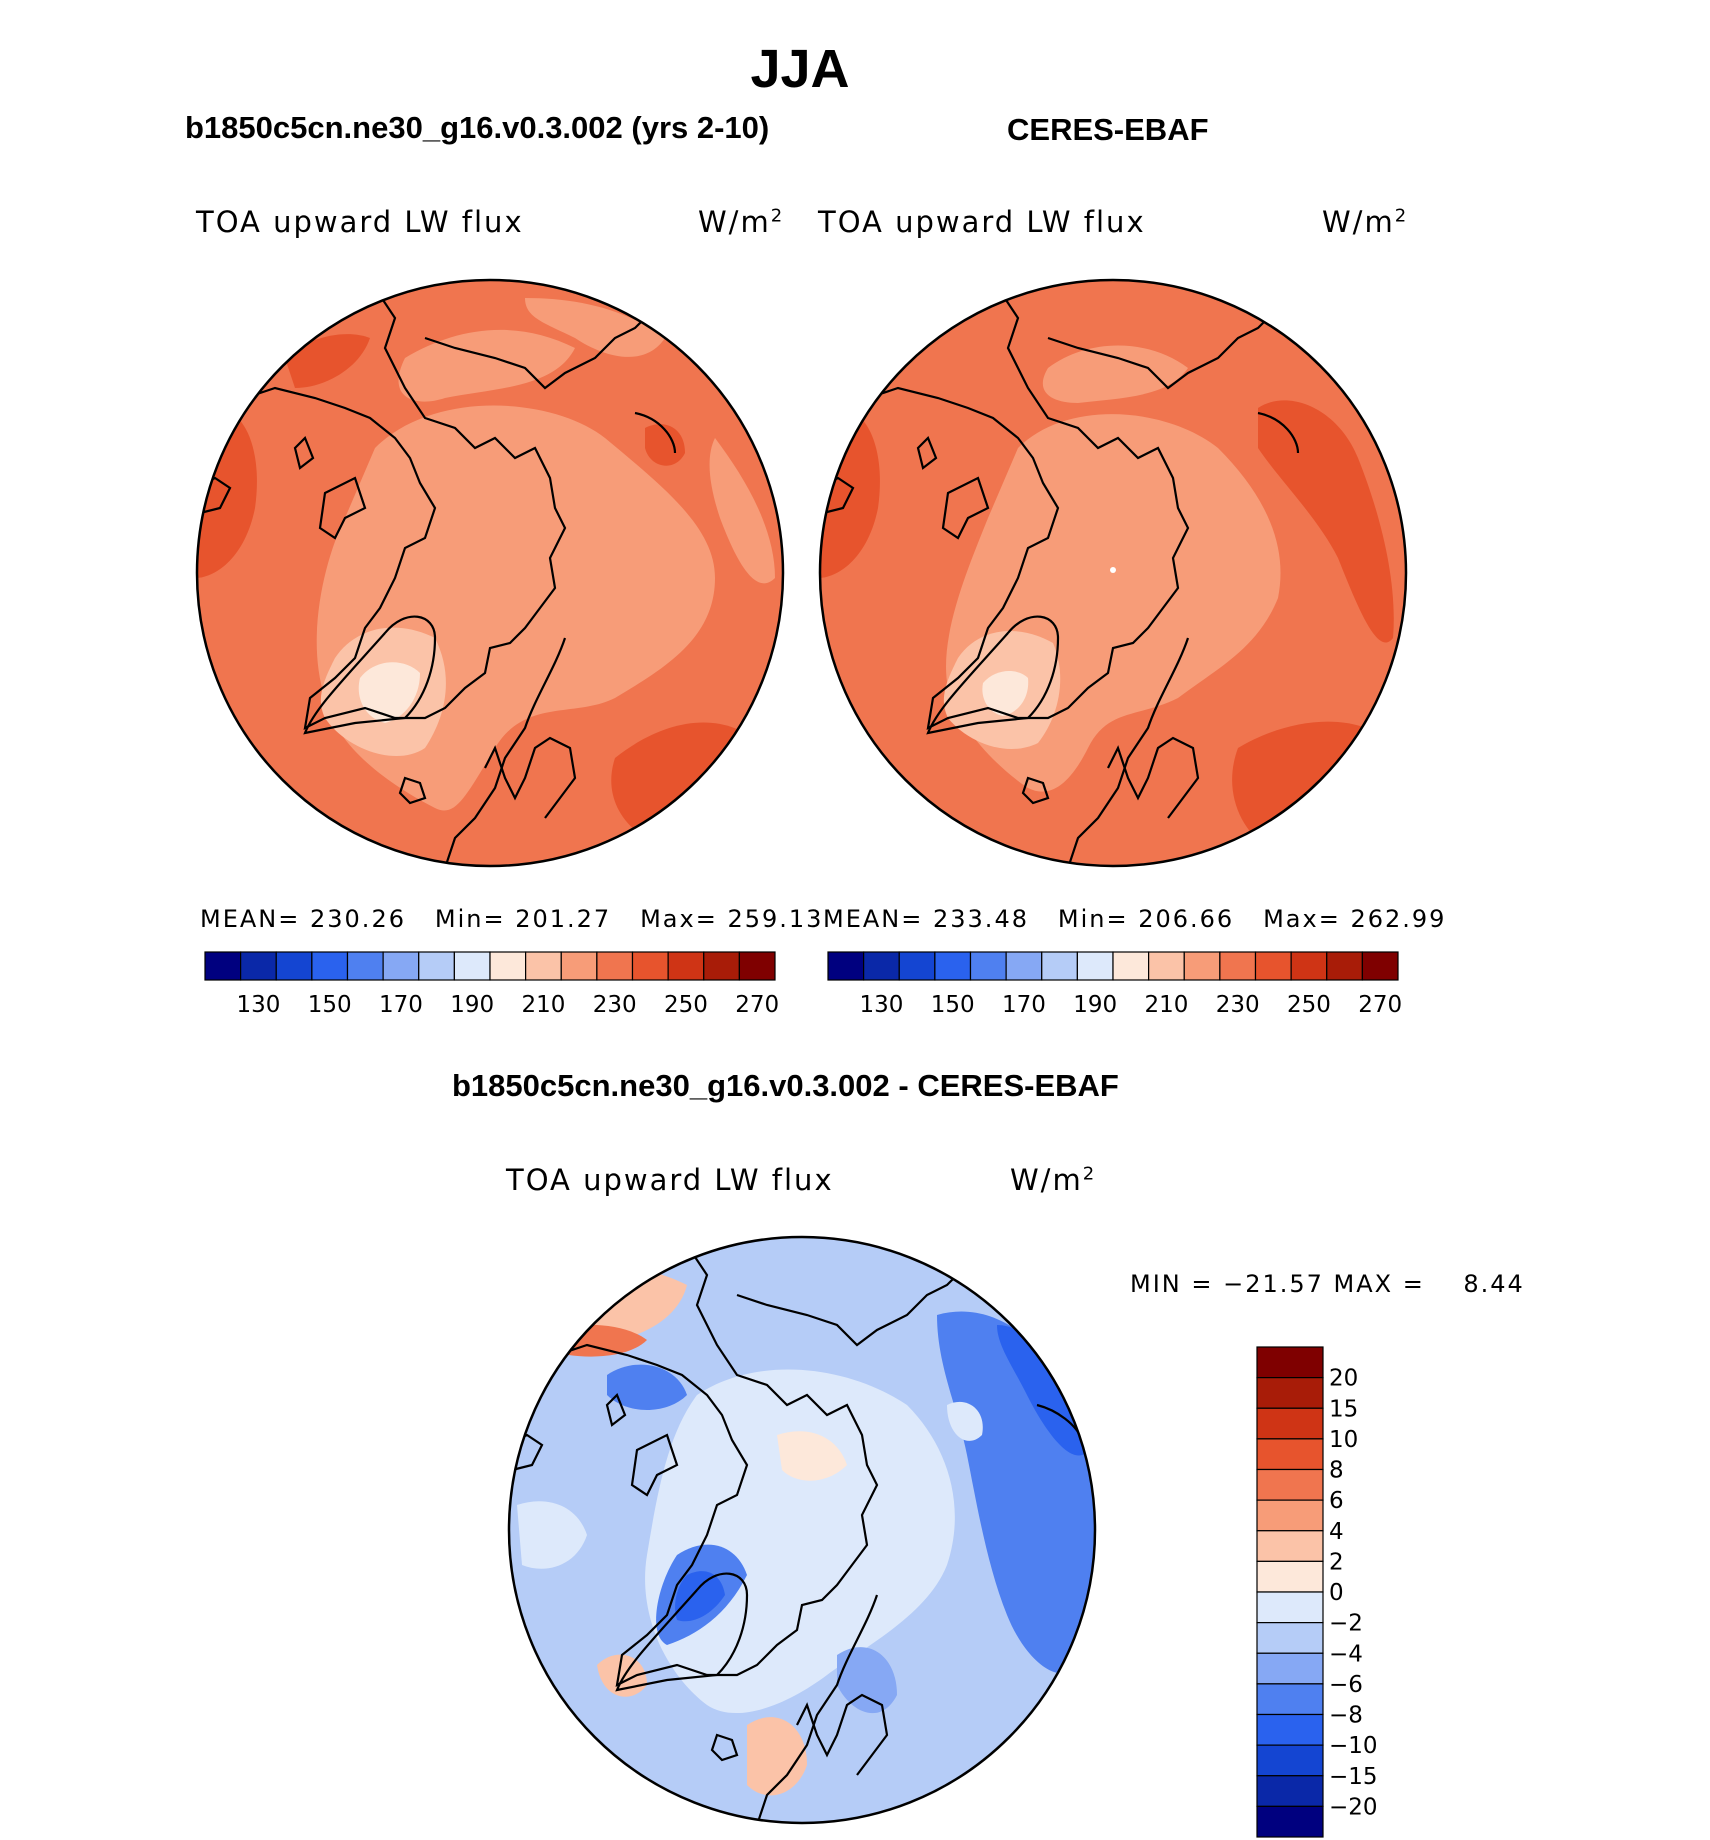  Describe the element at coordinates (1346, 1685) in the screenshot. I see `diff-colorbar-tick-label: −6` at that location.